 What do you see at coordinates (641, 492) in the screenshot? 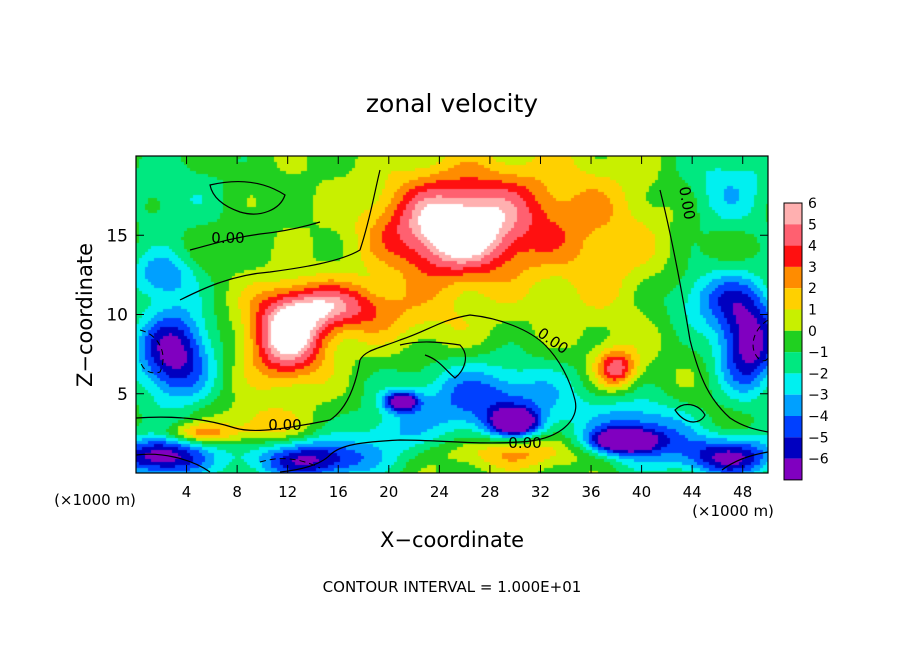
I see `x-tick-label: 40` at bounding box center [641, 492].